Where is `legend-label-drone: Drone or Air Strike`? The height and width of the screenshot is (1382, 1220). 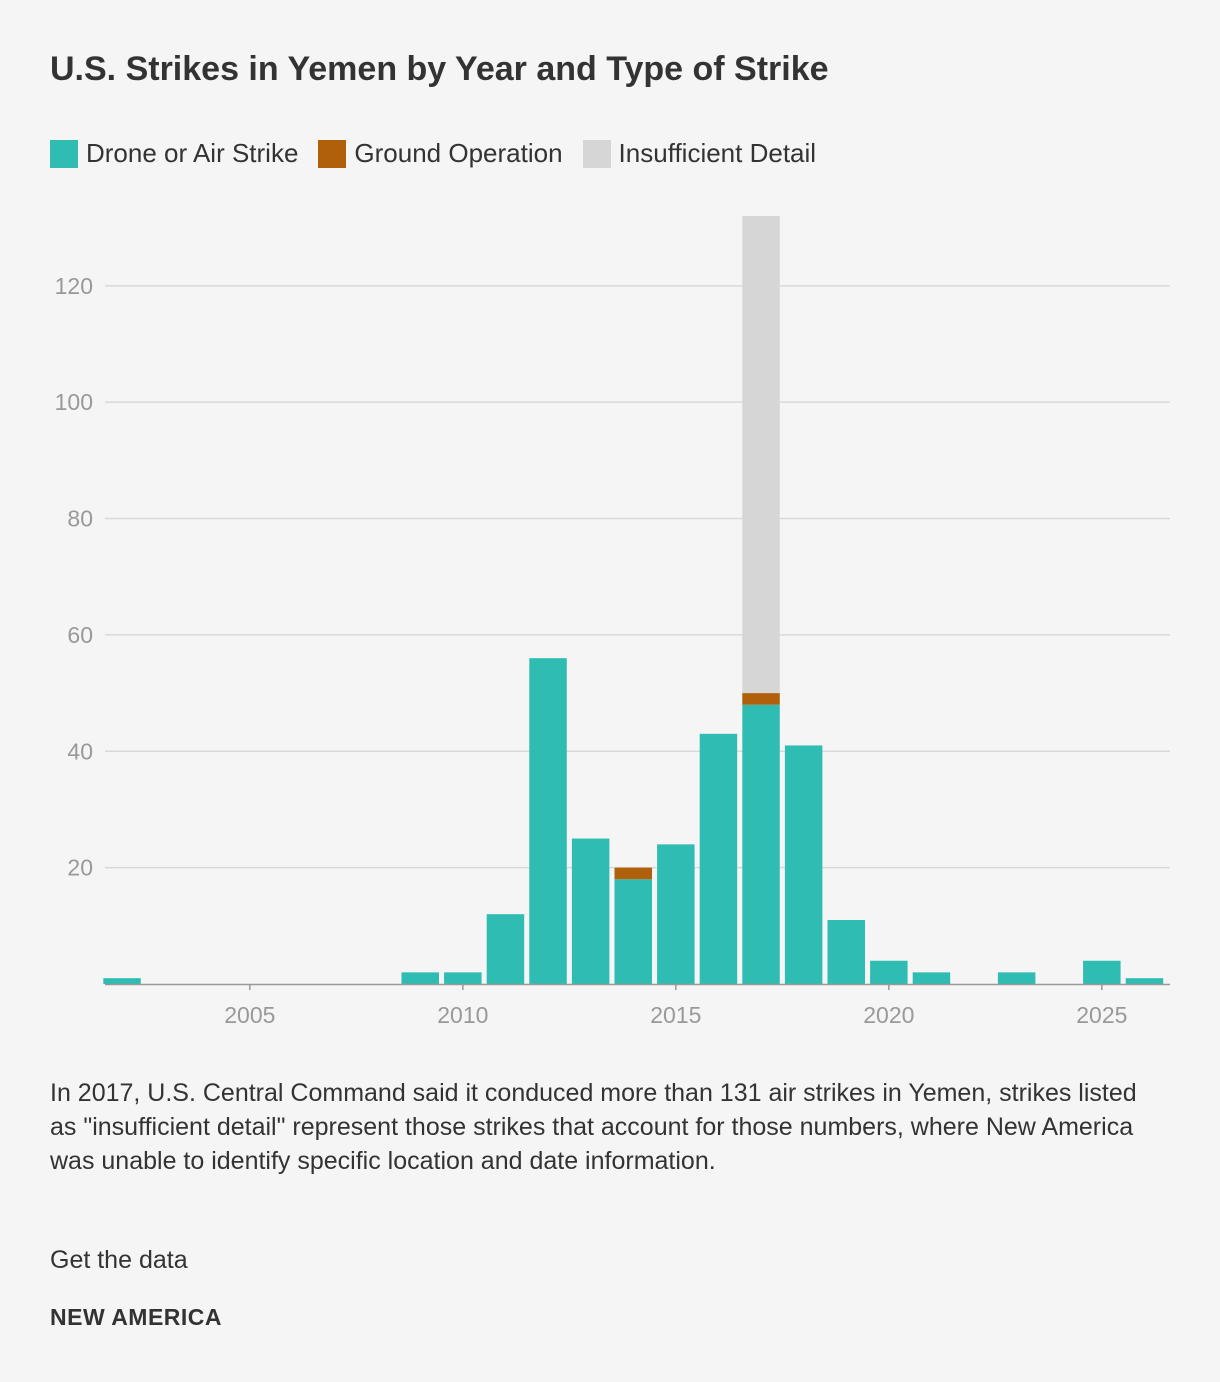
legend-label-drone: Drone or Air Strike is located at coordinates (192, 153).